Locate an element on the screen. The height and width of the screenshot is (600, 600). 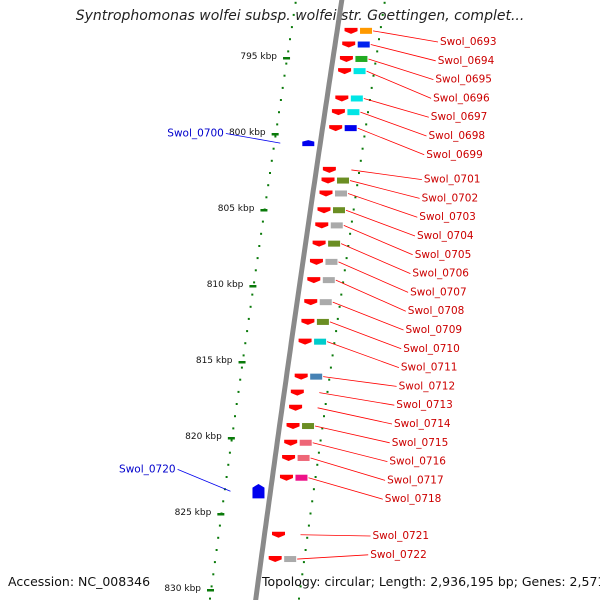
gene-label: Swol_0694 is located at coordinates (466, 61).